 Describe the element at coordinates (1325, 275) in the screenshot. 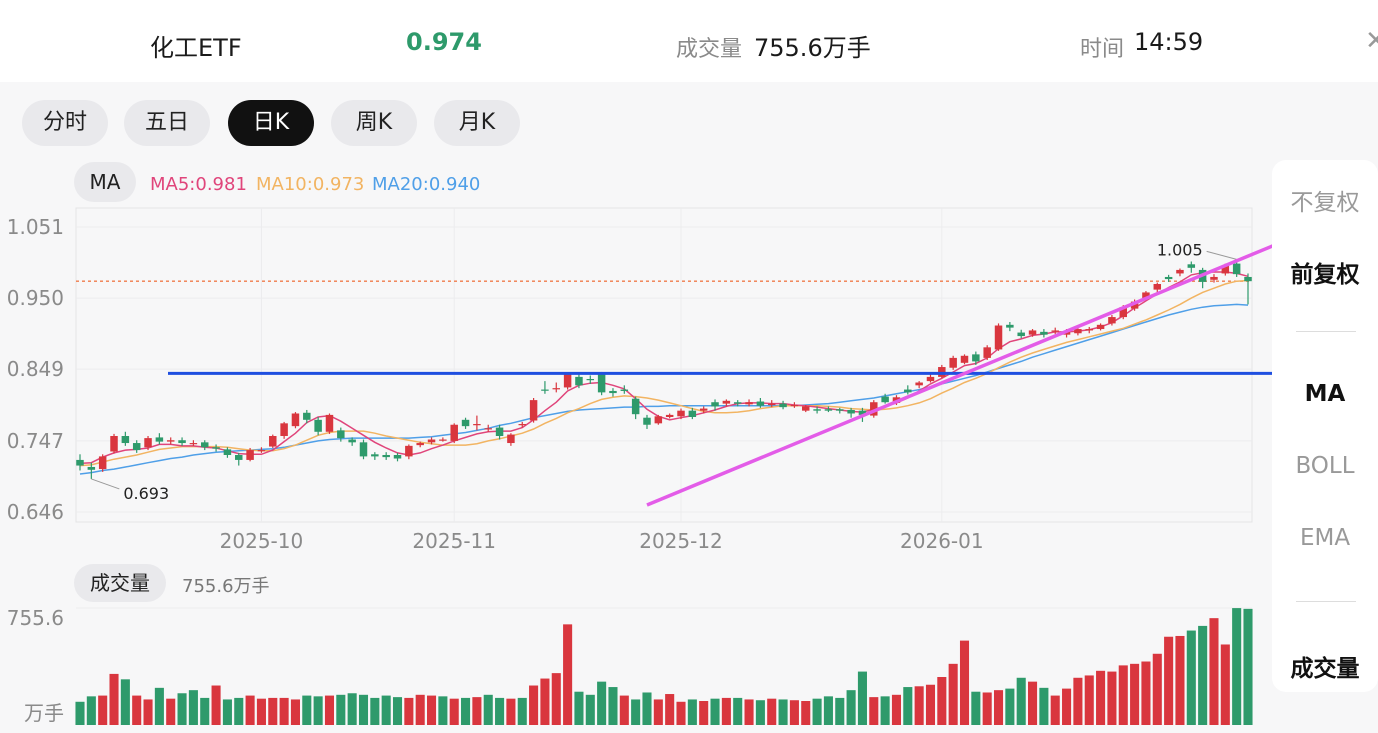

I see `option-forward-adjust: 前复权` at that location.